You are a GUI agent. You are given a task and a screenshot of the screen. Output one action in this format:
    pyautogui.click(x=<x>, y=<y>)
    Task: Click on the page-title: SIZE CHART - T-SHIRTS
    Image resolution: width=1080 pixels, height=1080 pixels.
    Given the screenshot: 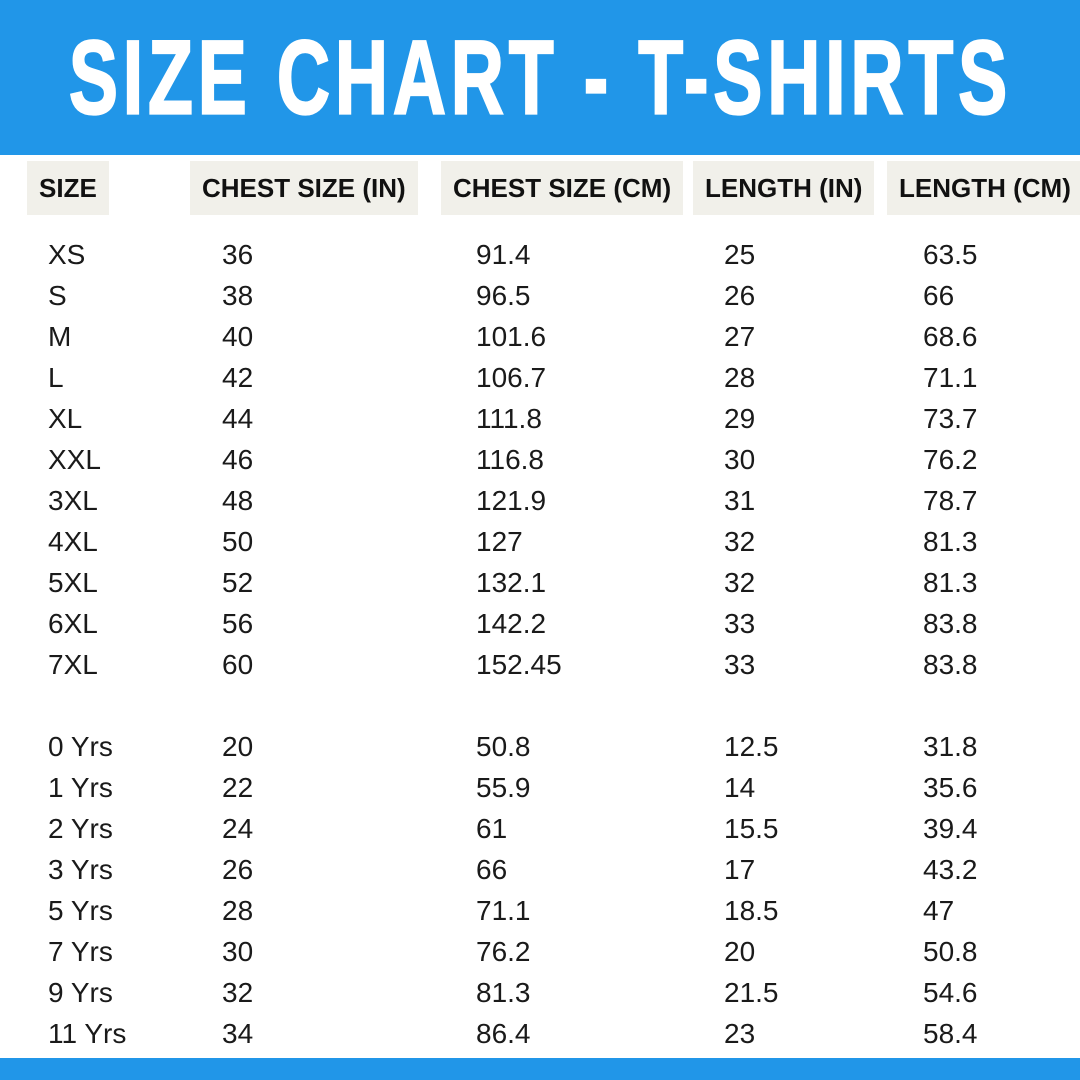 What is the action you would take?
    pyautogui.click(x=540, y=77)
    